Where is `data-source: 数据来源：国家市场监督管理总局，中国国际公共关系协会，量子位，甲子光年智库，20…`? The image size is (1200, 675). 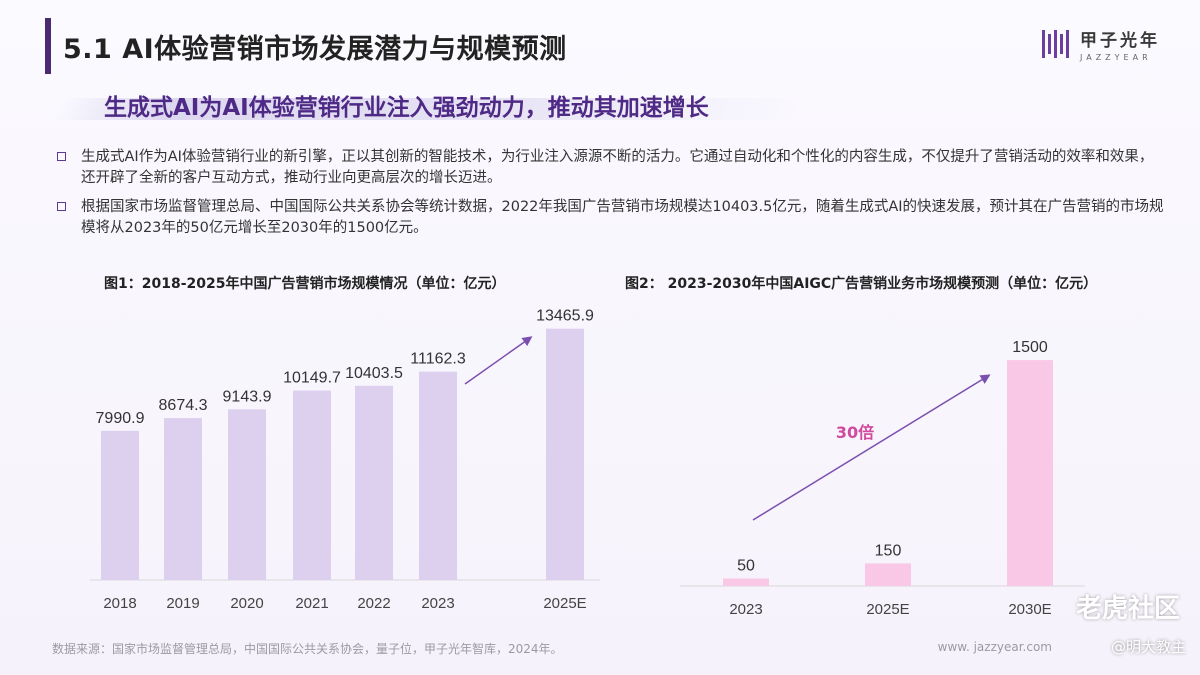
data-source: 数据来源：国家市场监督管理总局，中国国际公共关系协会，量子位，甲子光年智库，20… is located at coordinates (307, 649).